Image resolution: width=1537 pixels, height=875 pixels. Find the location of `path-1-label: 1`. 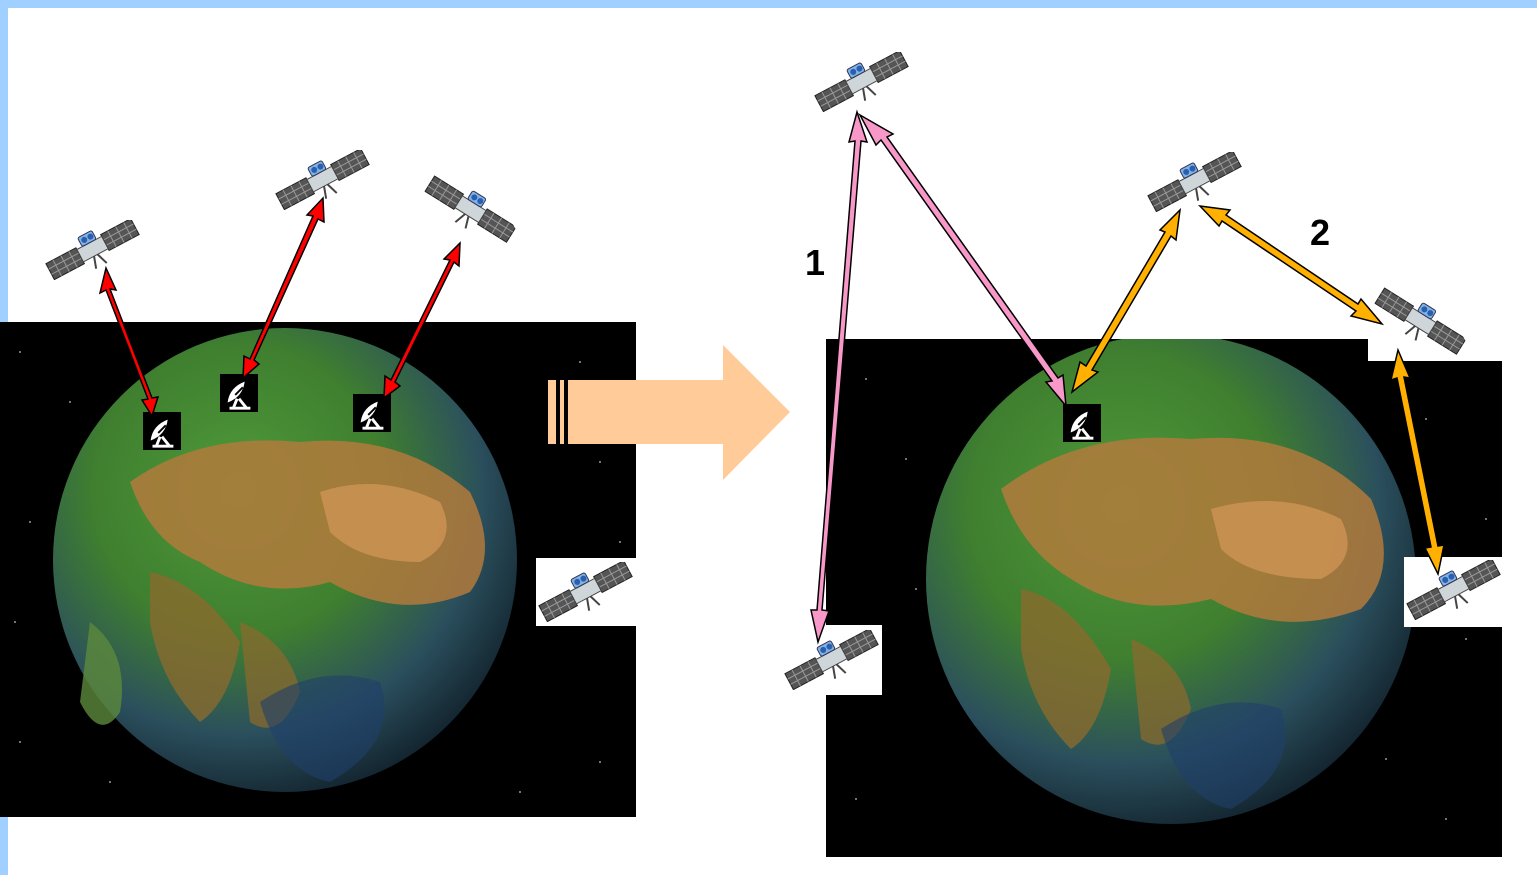

path-1-label: 1 is located at coordinates (815, 262).